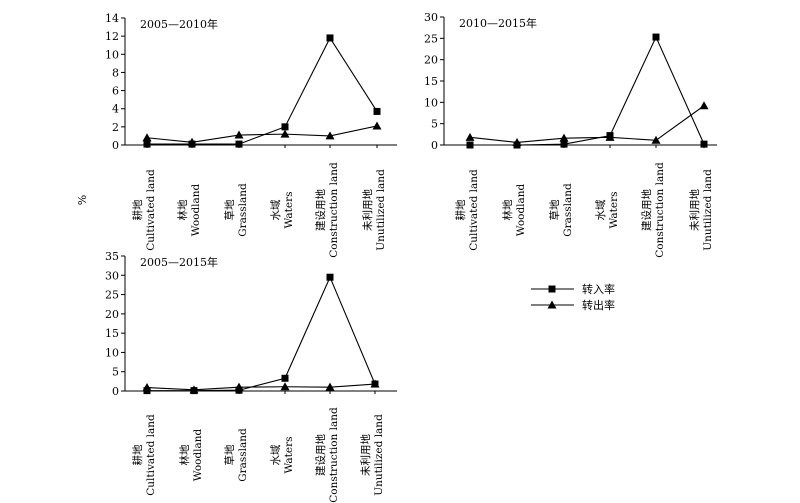 The width and height of the screenshot is (800, 503). I want to click on y-tick-label: 2, so click(115, 127).